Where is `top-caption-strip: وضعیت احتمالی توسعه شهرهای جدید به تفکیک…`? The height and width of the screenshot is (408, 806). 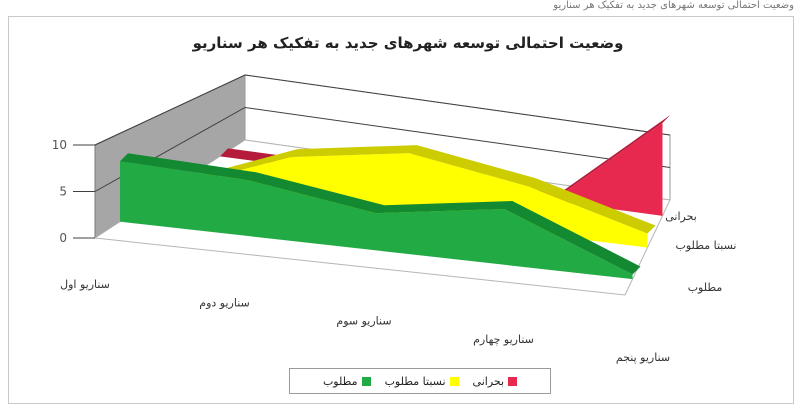 top-caption-strip: وضعیت احتمالی توسعه شهرهای جدید به تفکیک… is located at coordinates (673, 5).